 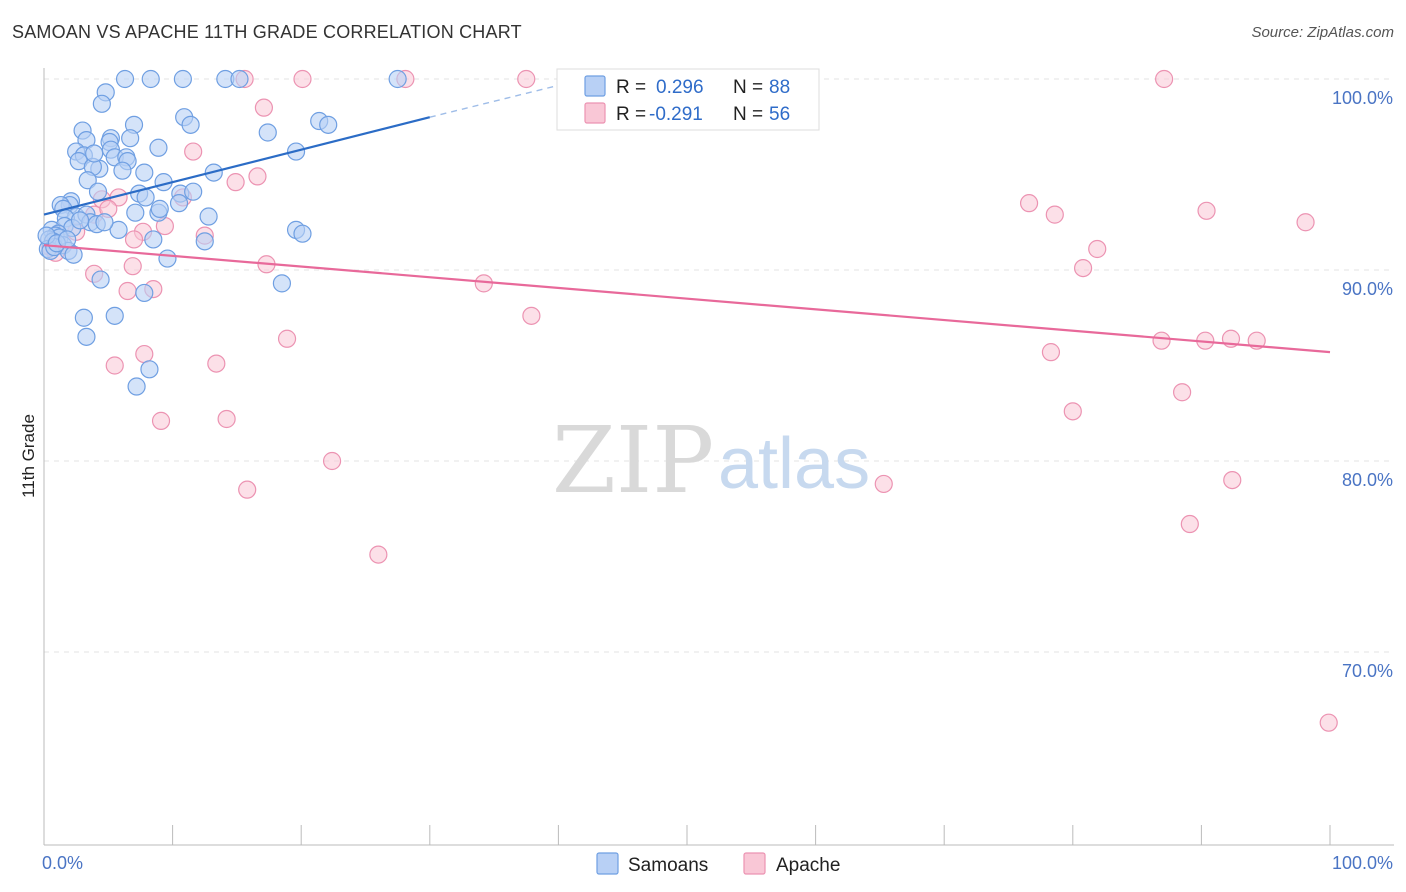 What do you see at coordinates (1367, 480) in the screenshot?
I see `y-tick-label: 80.0%` at bounding box center [1367, 480].